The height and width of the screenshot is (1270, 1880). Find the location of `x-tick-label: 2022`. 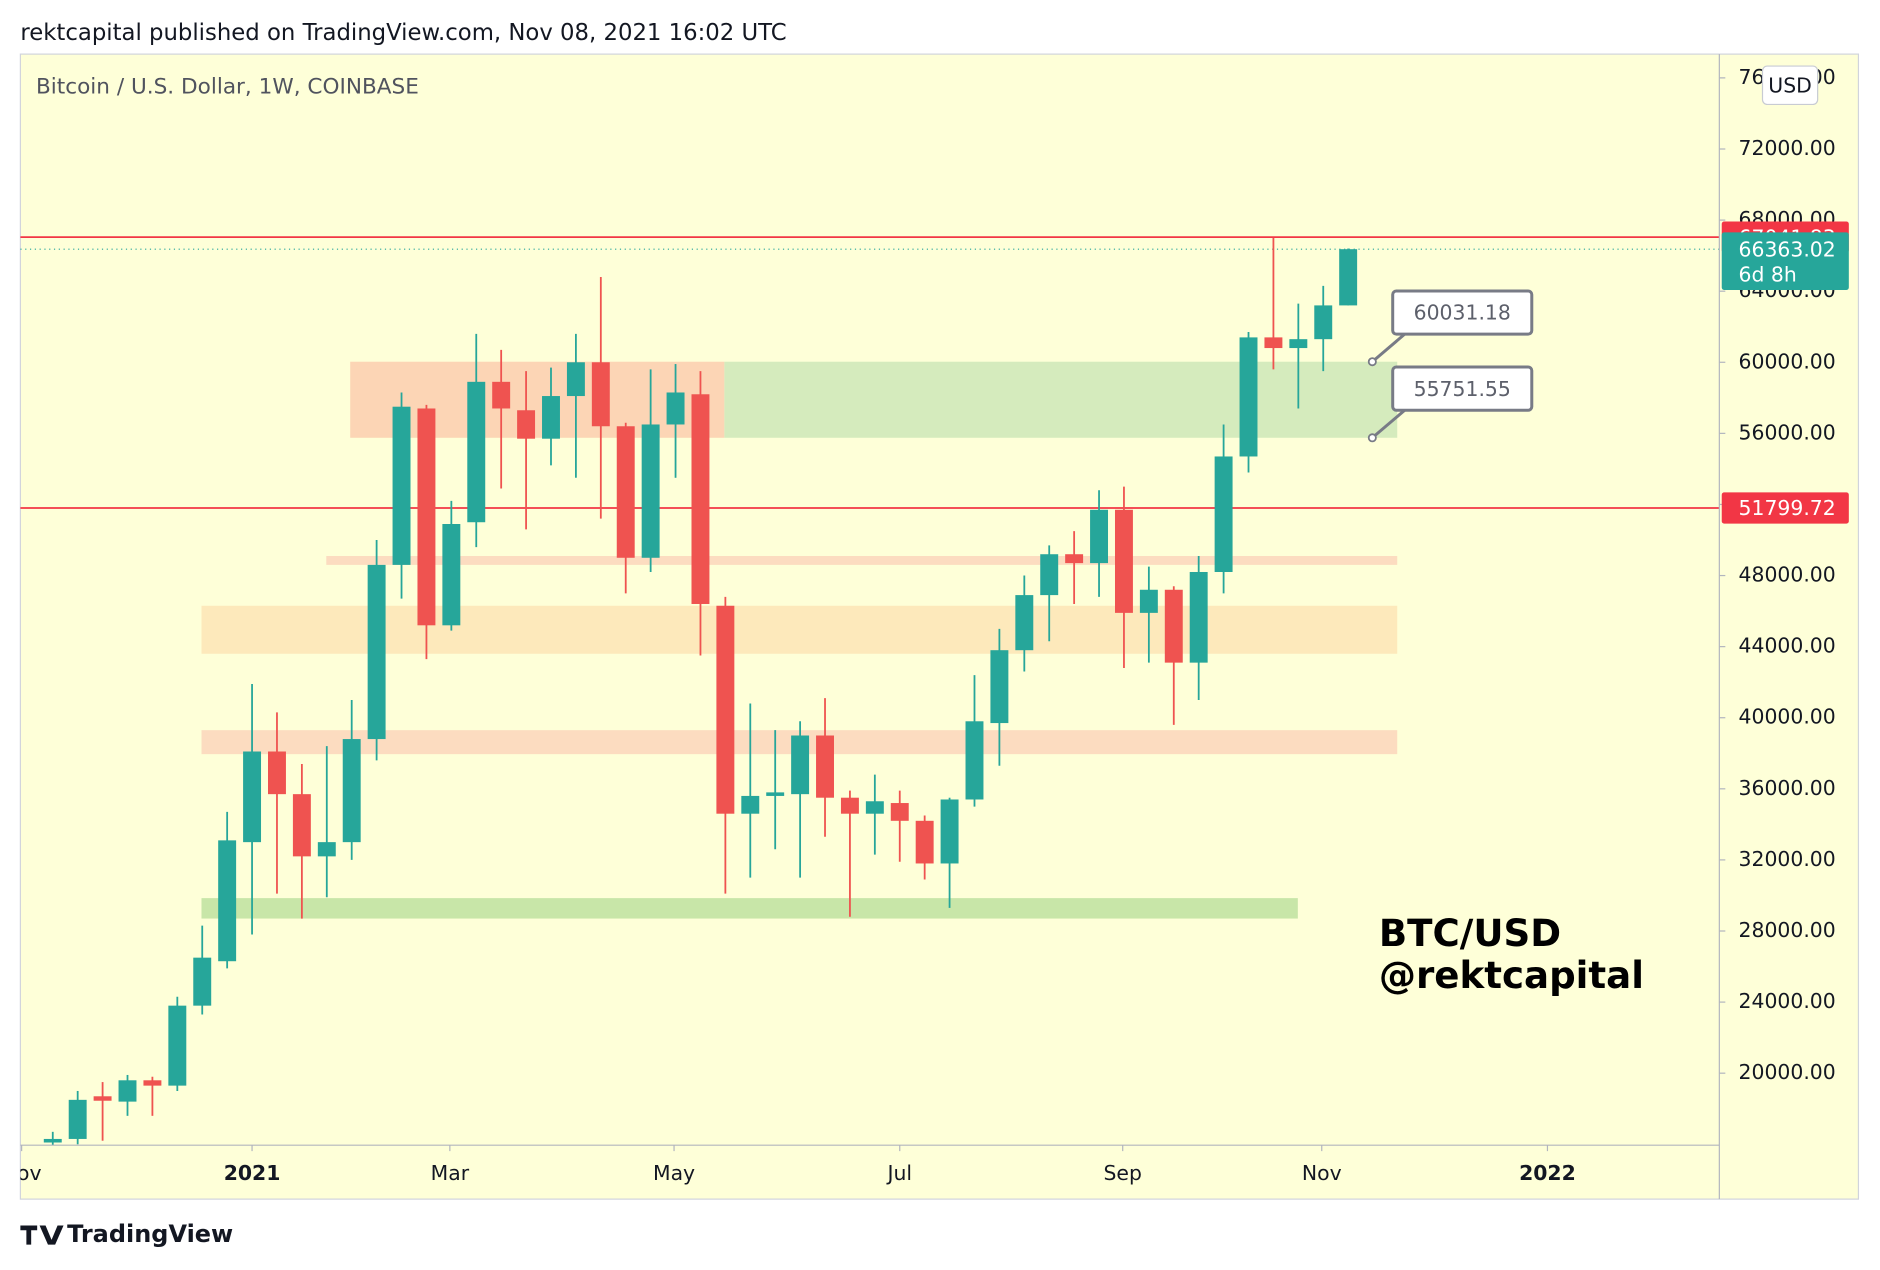

x-tick-label: 2022 is located at coordinates (1547, 1173).